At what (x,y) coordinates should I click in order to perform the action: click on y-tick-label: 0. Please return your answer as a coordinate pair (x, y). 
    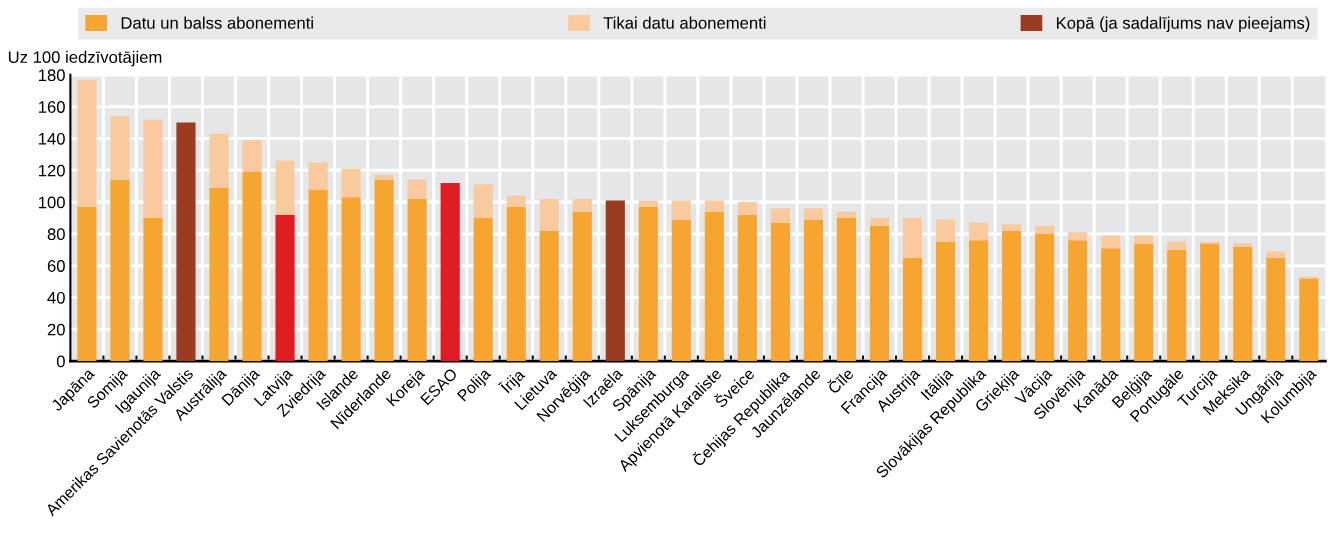
    Looking at the image, I should click on (60, 361).